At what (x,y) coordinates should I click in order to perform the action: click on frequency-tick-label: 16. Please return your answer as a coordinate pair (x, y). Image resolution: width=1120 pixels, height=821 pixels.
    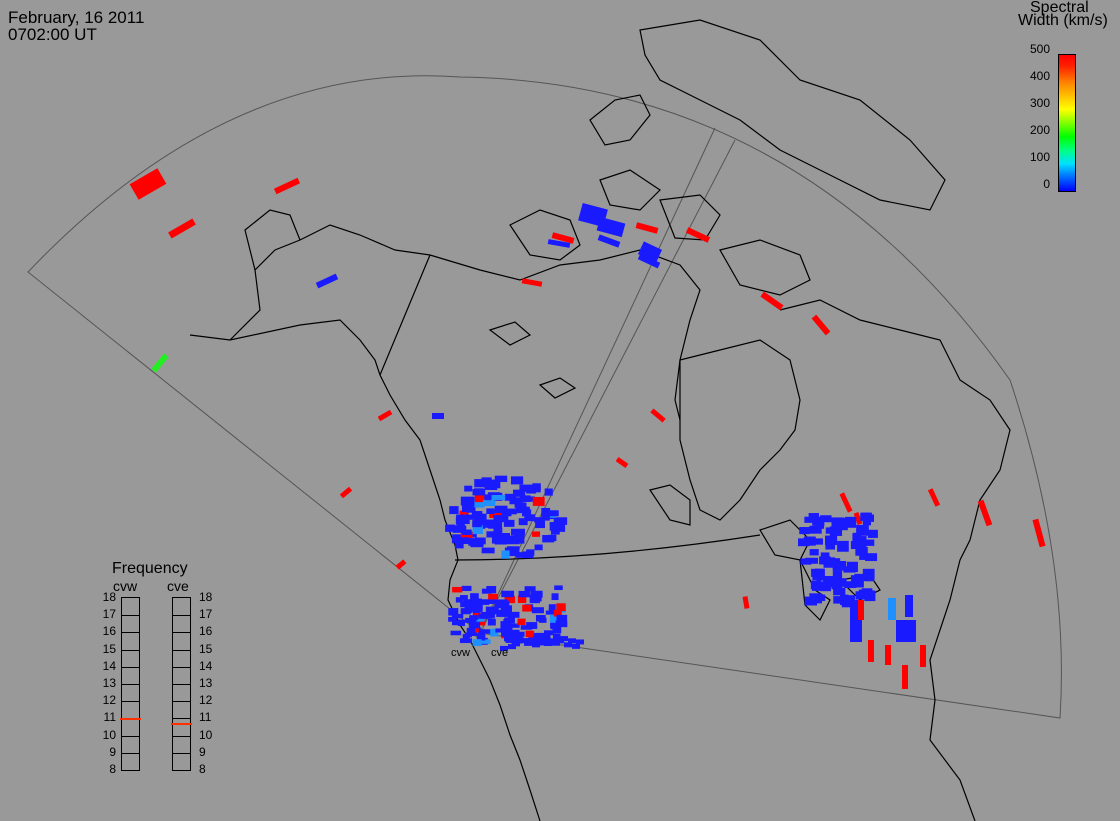
    Looking at the image, I should click on (206, 631).